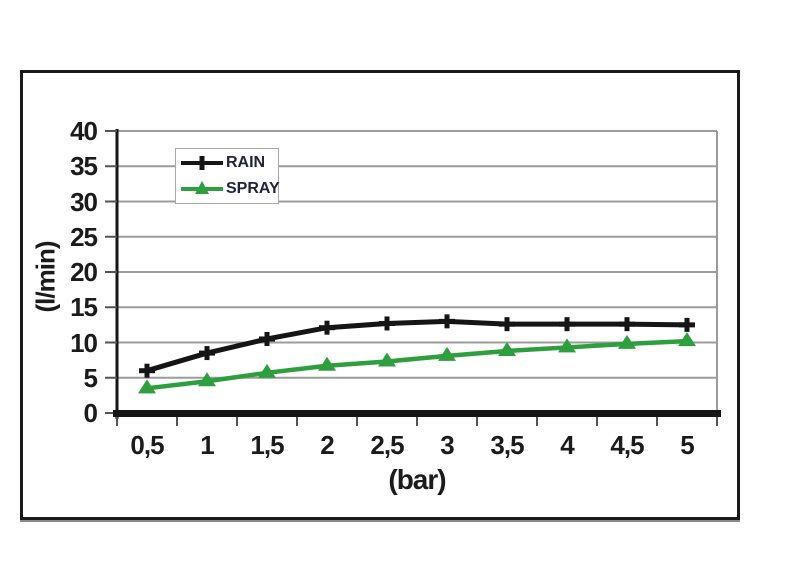  I want to click on y-tick-label: 35, so click(84, 166).